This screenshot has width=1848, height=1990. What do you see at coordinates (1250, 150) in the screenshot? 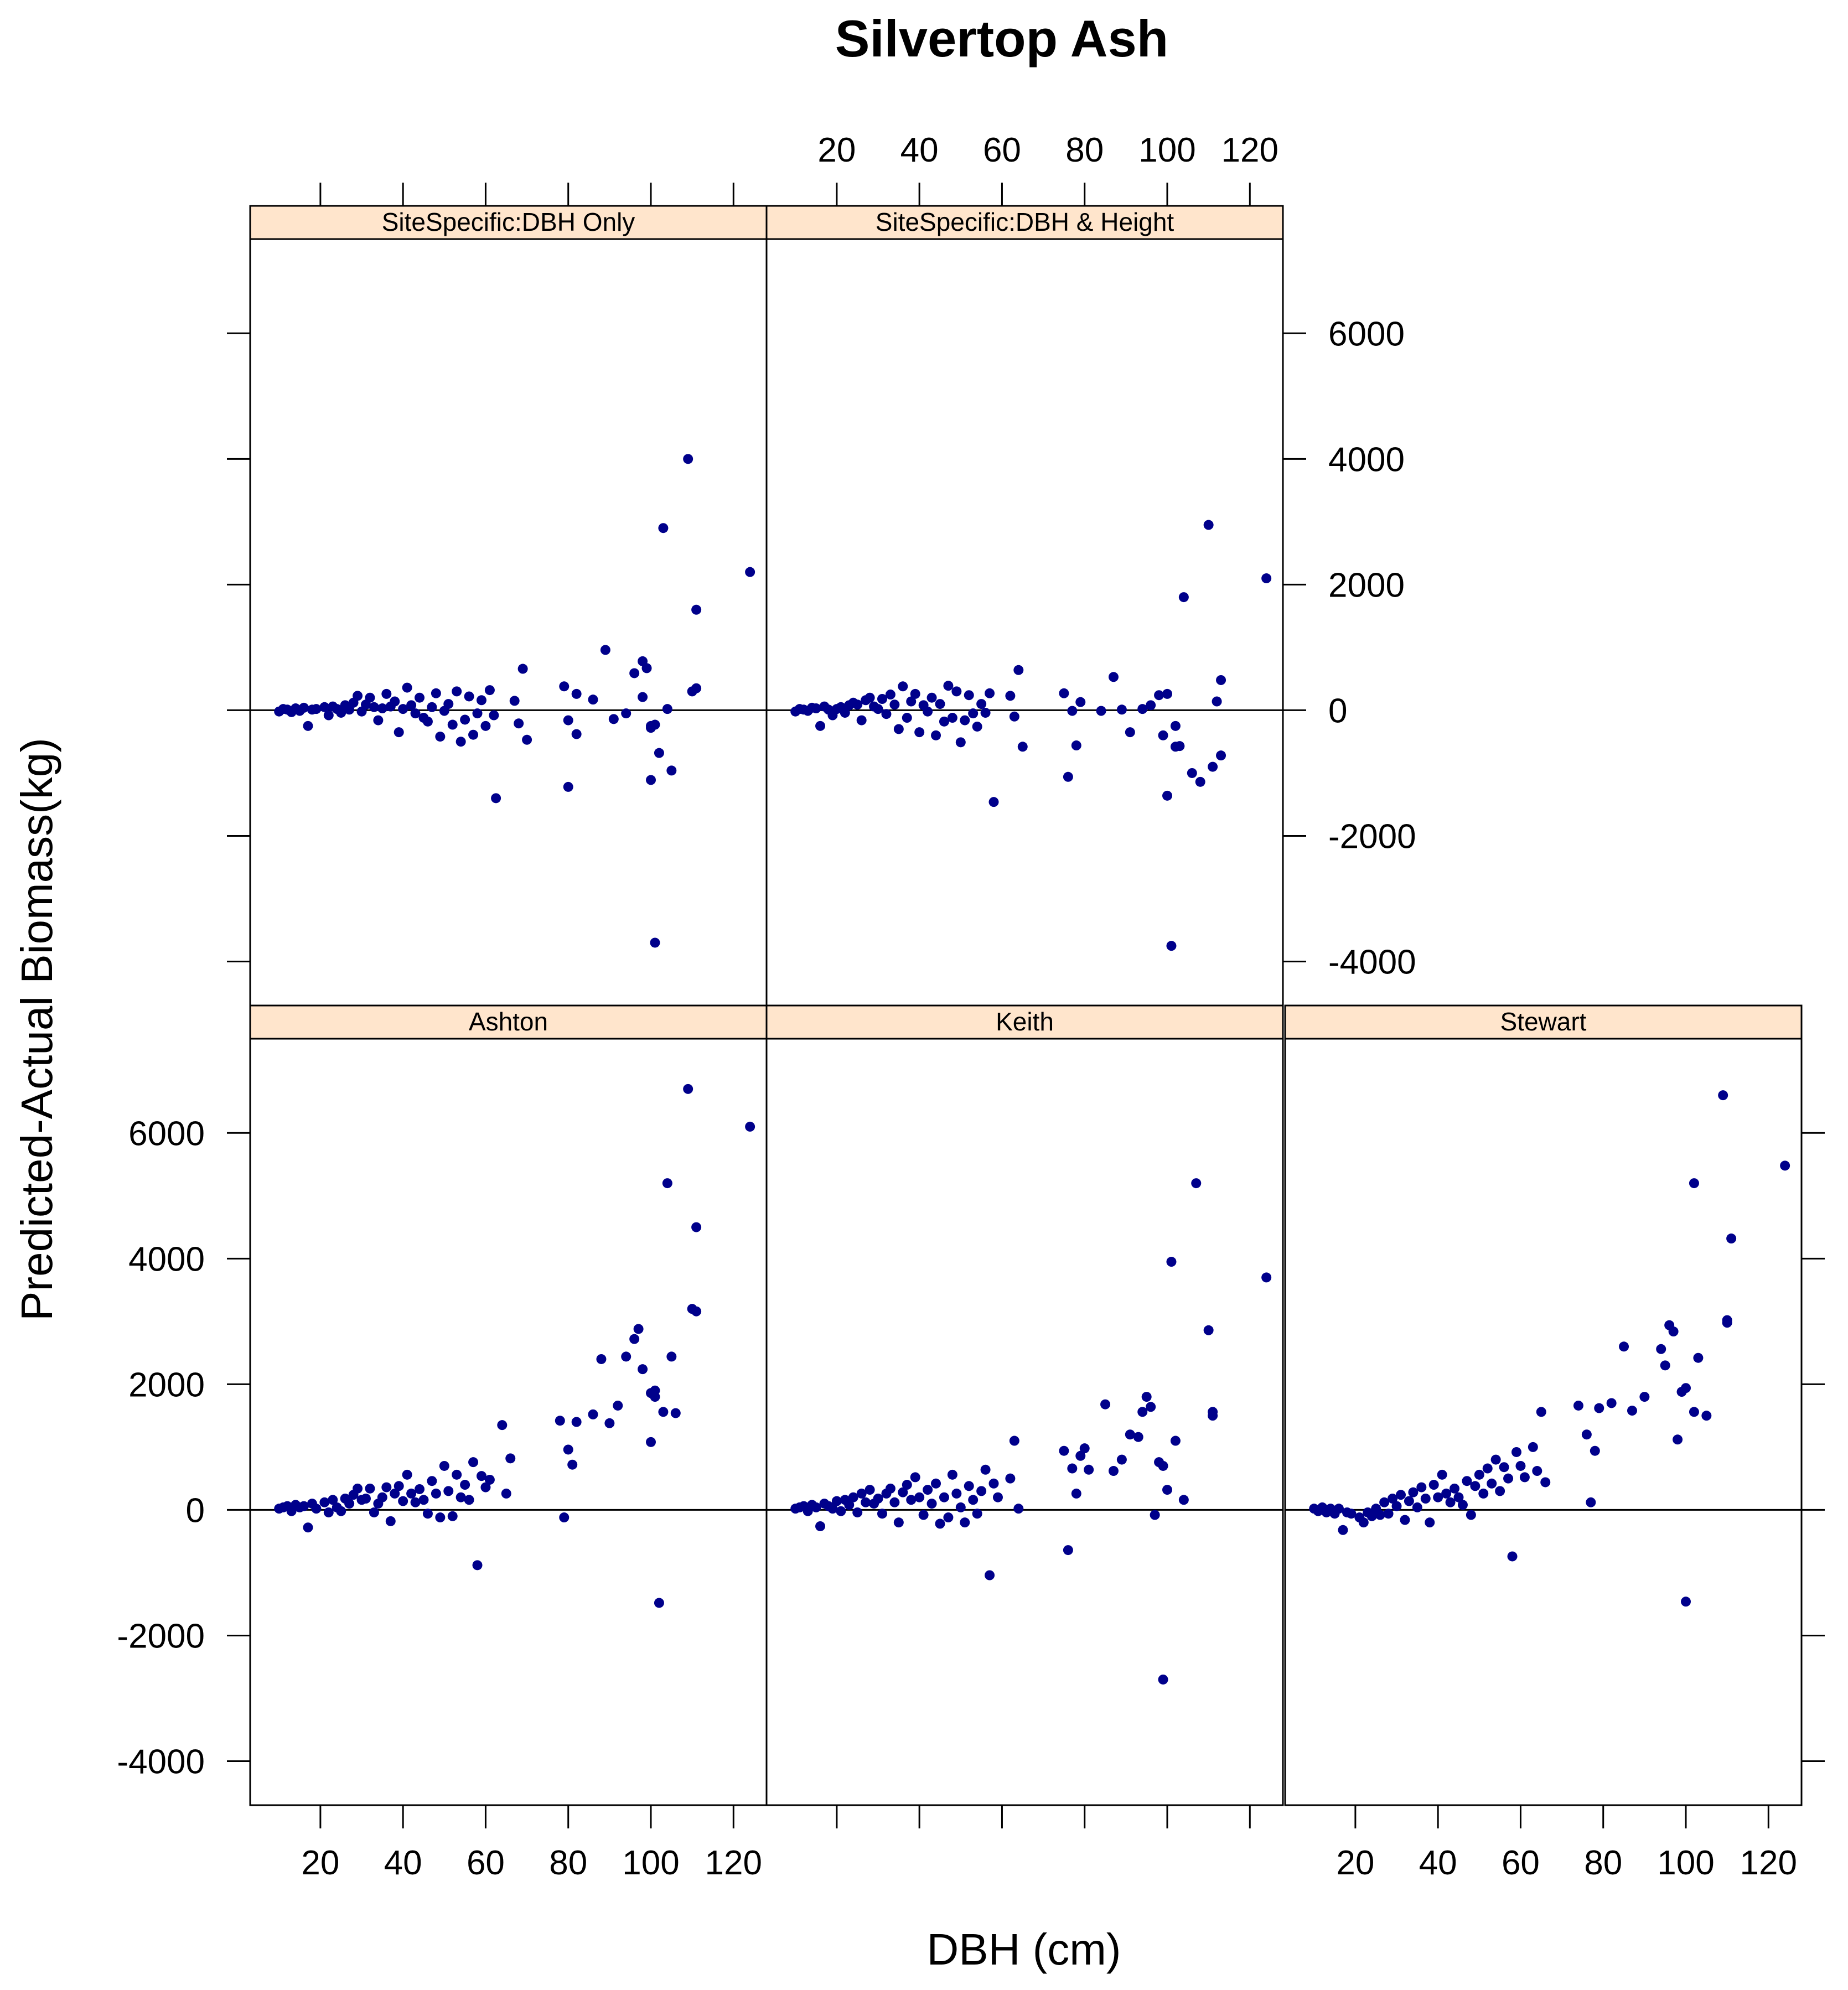
I see `x-tick-label: 120` at bounding box center [1250, 150].